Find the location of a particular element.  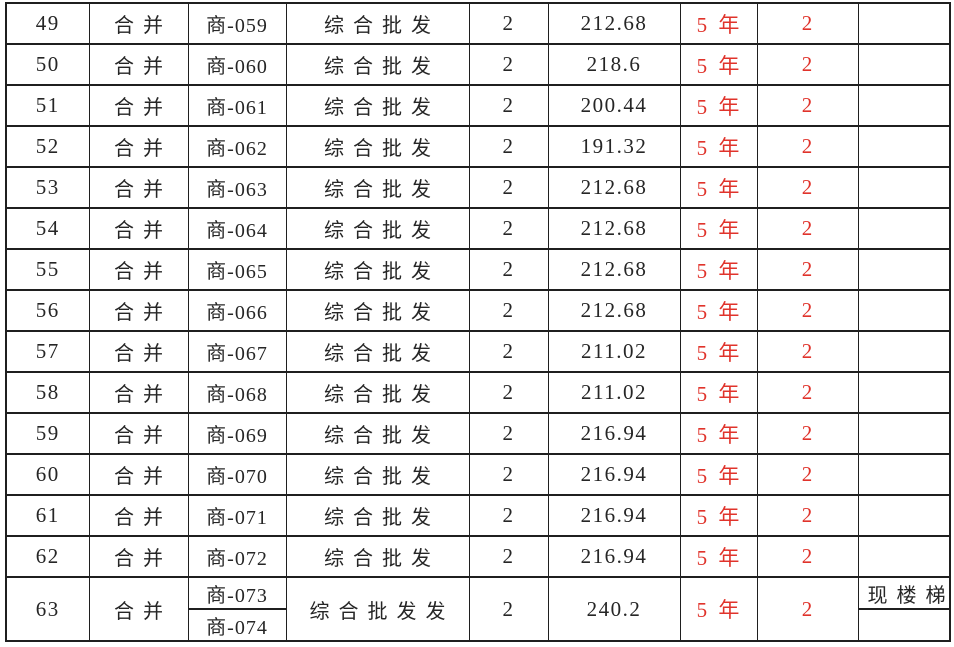

cell-unit: 商-066 is located at coordinates (237, 310).